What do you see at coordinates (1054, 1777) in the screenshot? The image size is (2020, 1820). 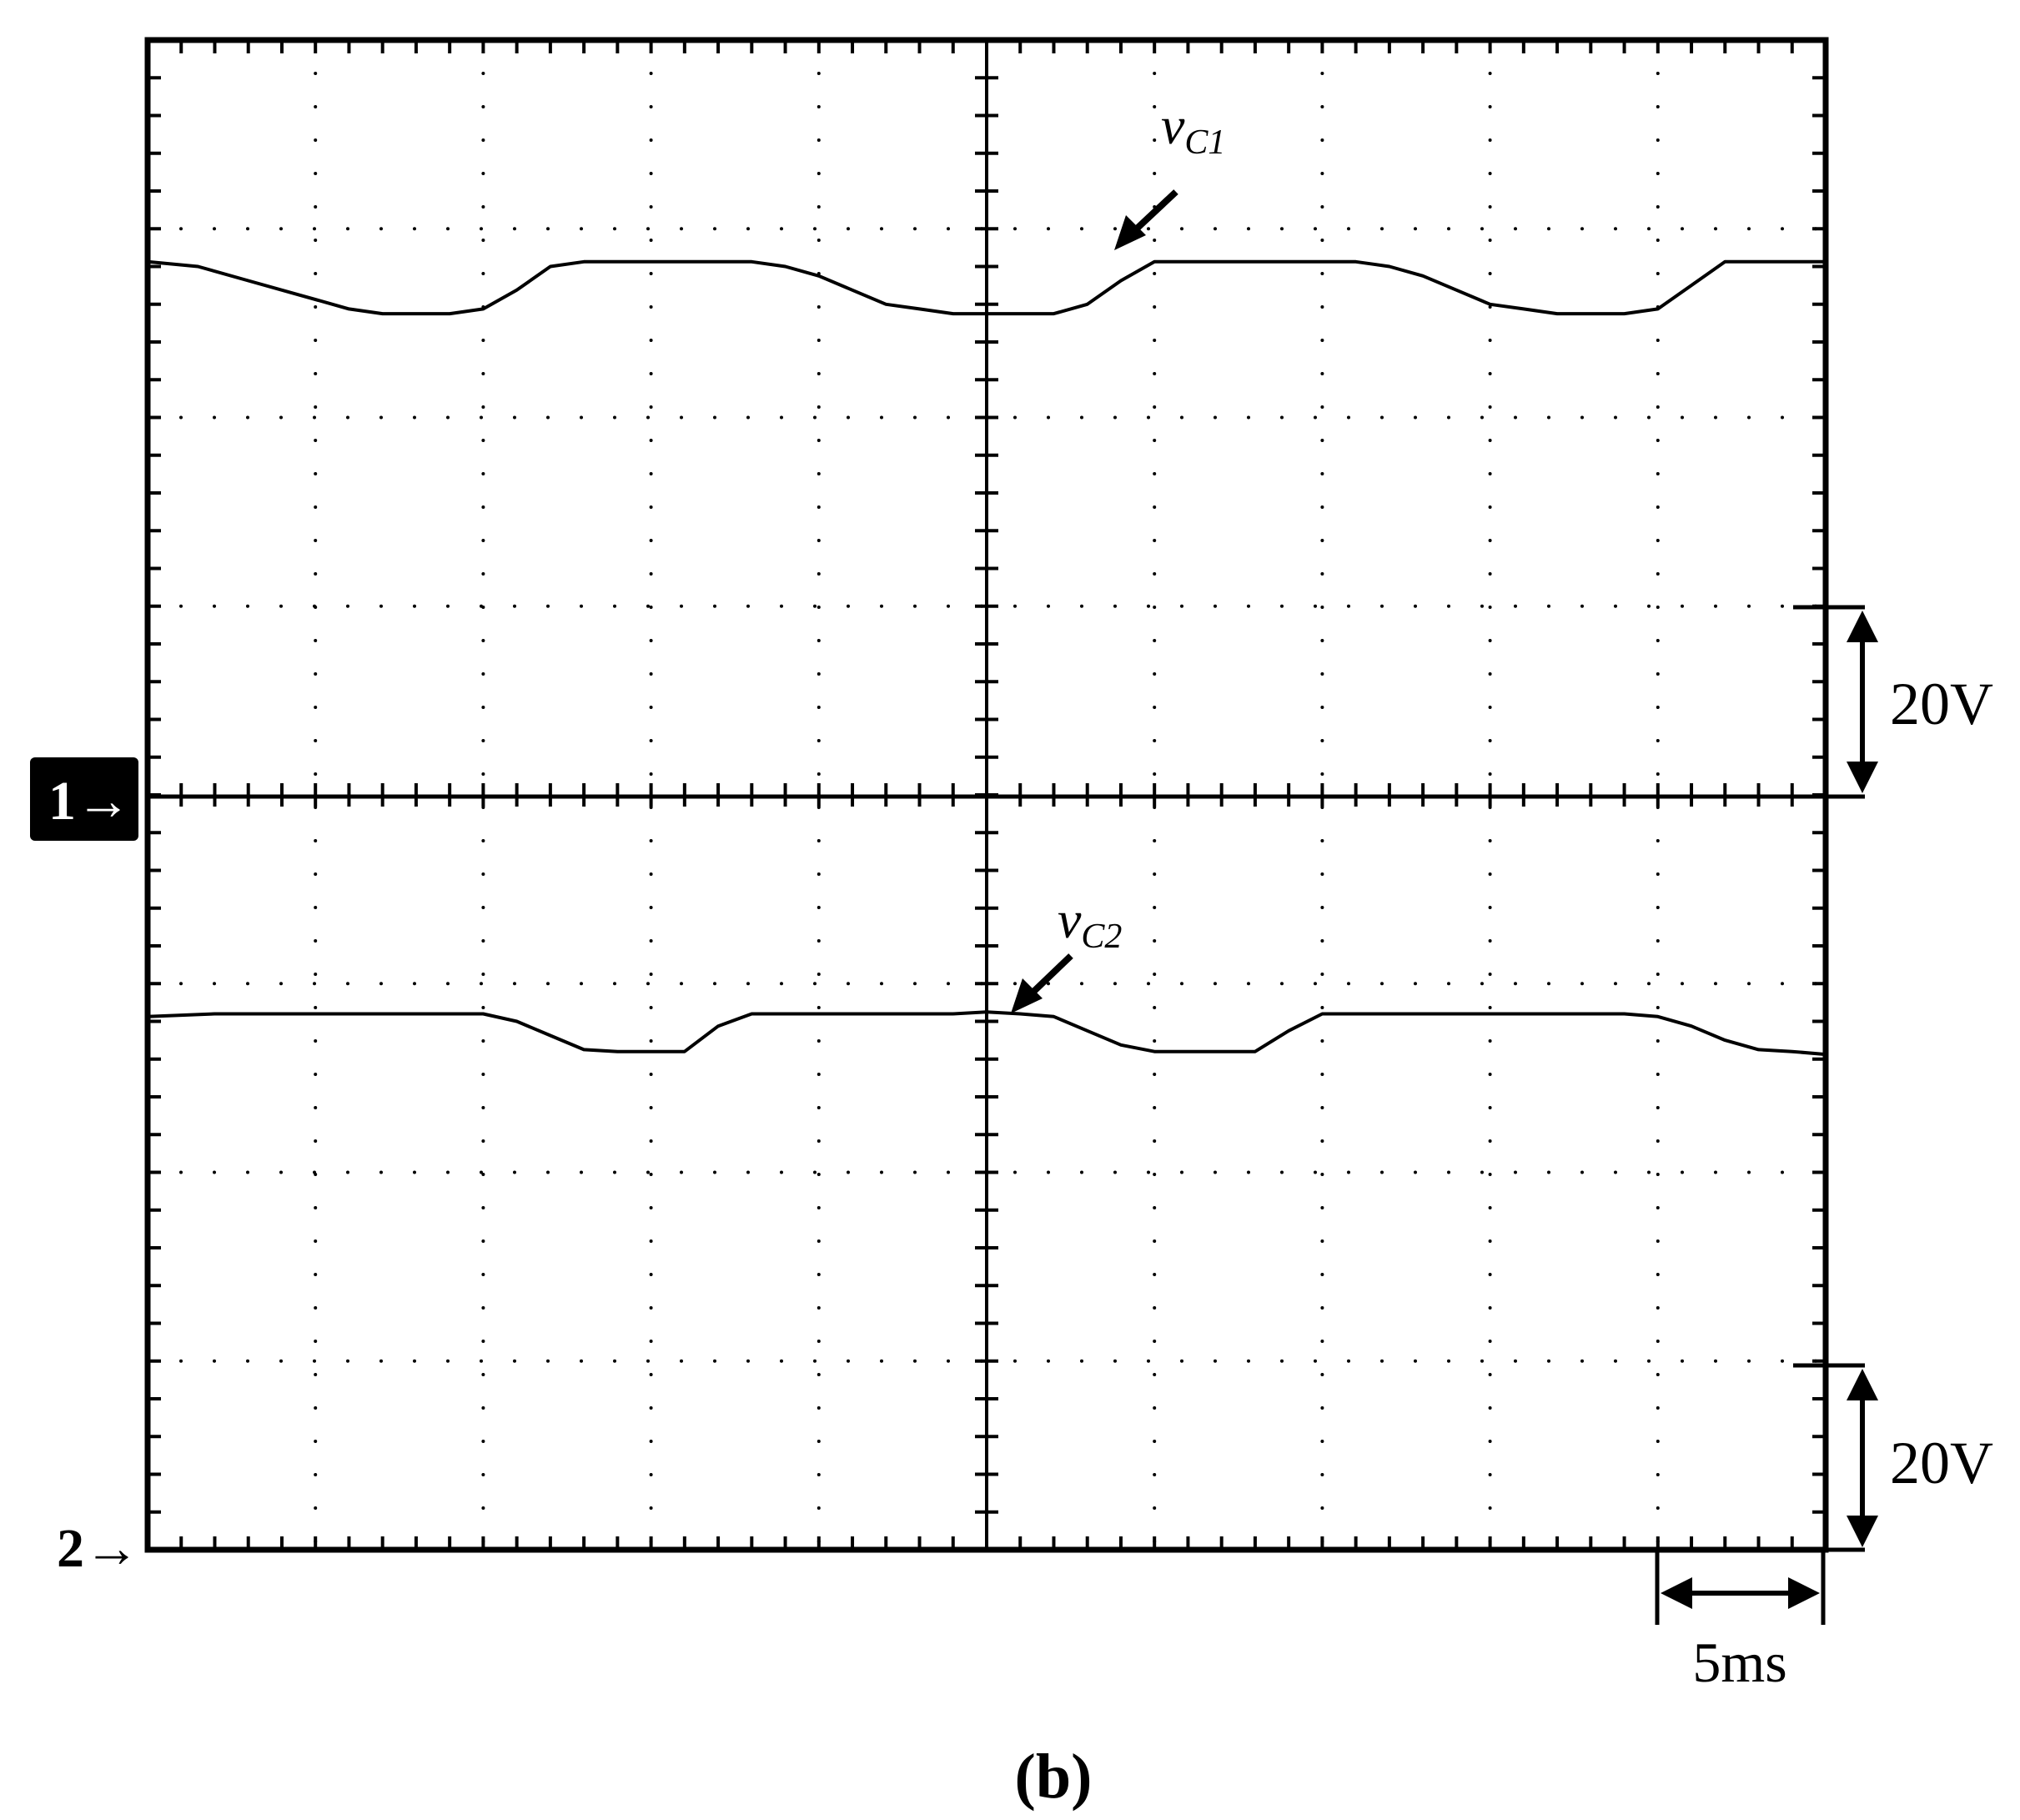 I see `figure-caption: (b)` at bounding box center [1054, 1777].